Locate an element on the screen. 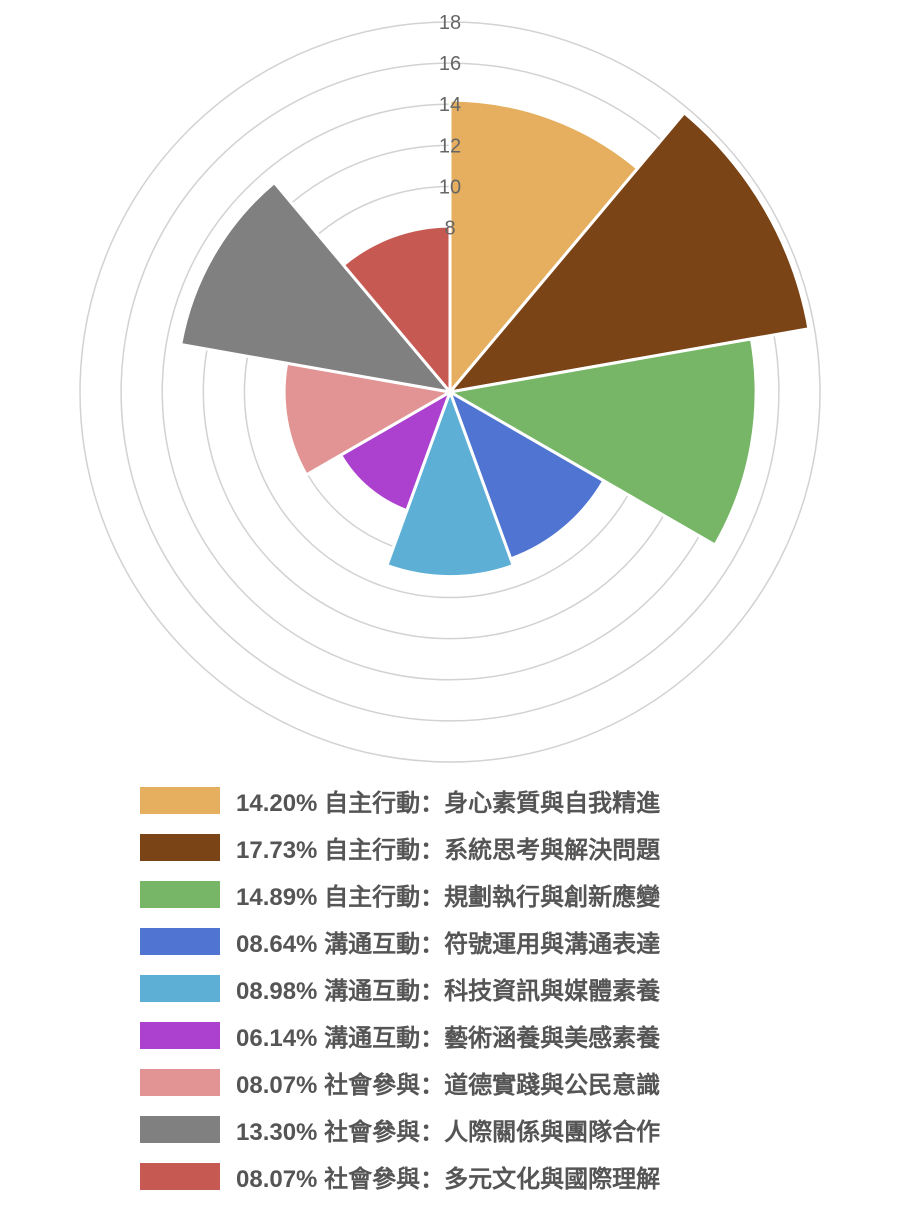  legend-label: 14.20% 自主行動：身心素質與自我精進 is located at coordinates (448, 803).